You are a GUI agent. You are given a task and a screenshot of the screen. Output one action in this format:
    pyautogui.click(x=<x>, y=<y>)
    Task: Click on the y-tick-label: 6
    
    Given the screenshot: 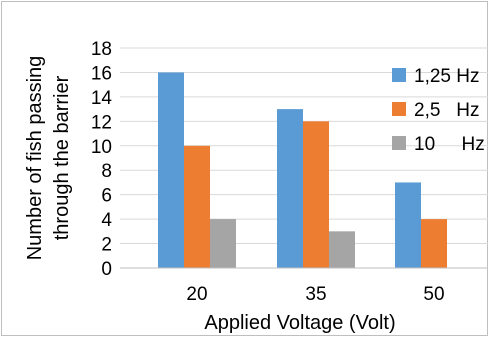 What is the action you would take?
    pyautogui.click(x=106, y=196)
    